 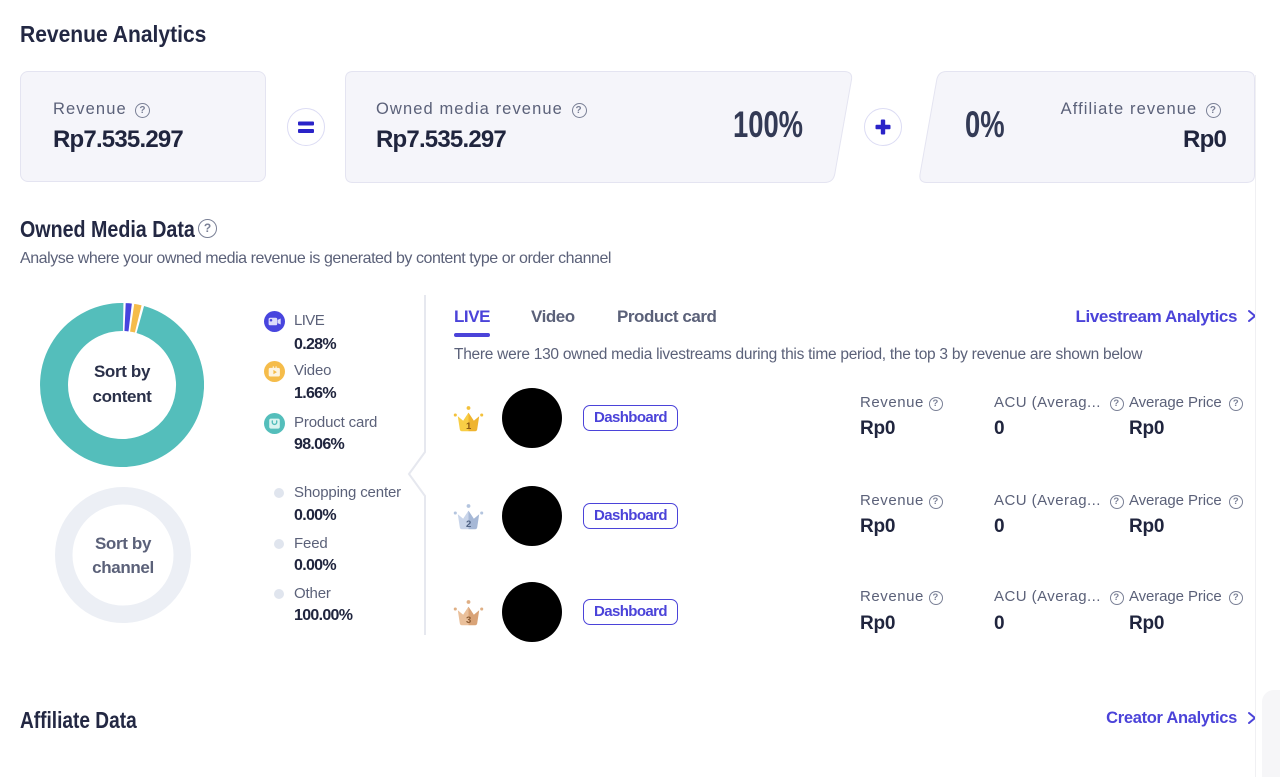 What do you see at coordinates (469, 425) in the screenshot?
I see `svg-text: 1` at bounding box center [469, 425].